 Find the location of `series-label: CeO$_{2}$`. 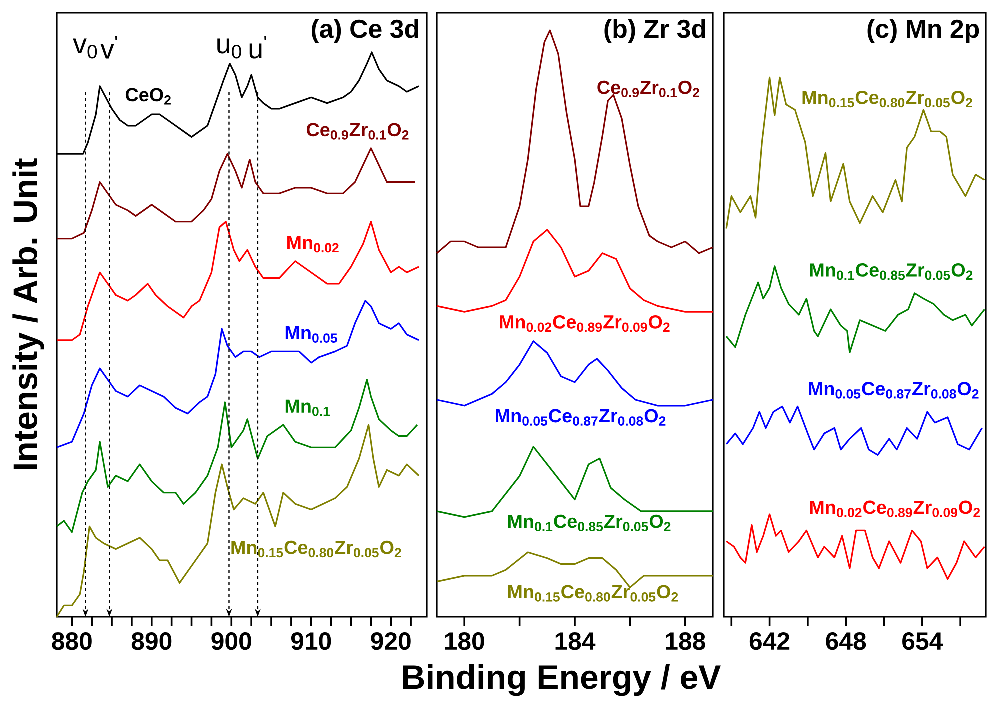

series-label: CeO$_{2}$ is located at coordinates (148, 96).